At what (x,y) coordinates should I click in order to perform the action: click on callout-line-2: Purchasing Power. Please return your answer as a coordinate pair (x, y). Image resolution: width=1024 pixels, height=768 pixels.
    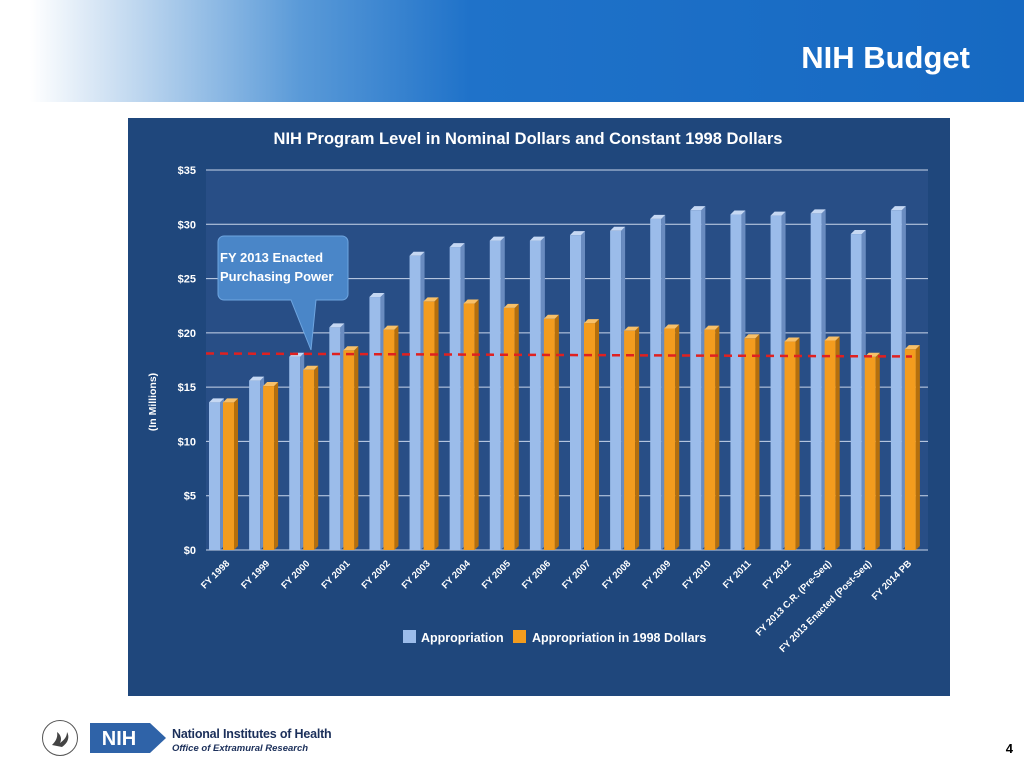
    Looking at the image, I should click on (276, 276).